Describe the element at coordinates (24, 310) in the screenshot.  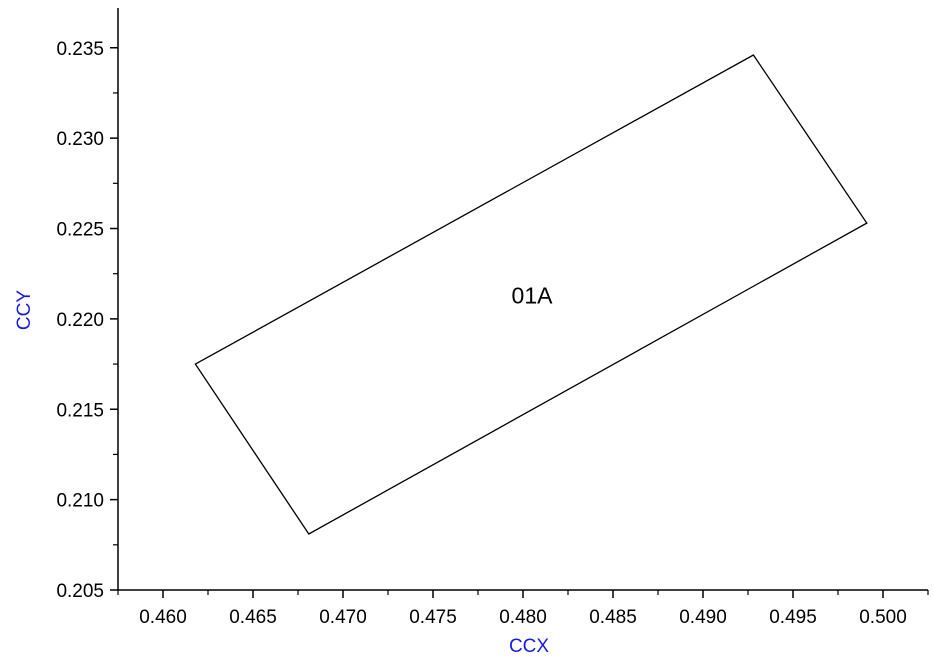
I see `y-axis-title: CCY` at that location.